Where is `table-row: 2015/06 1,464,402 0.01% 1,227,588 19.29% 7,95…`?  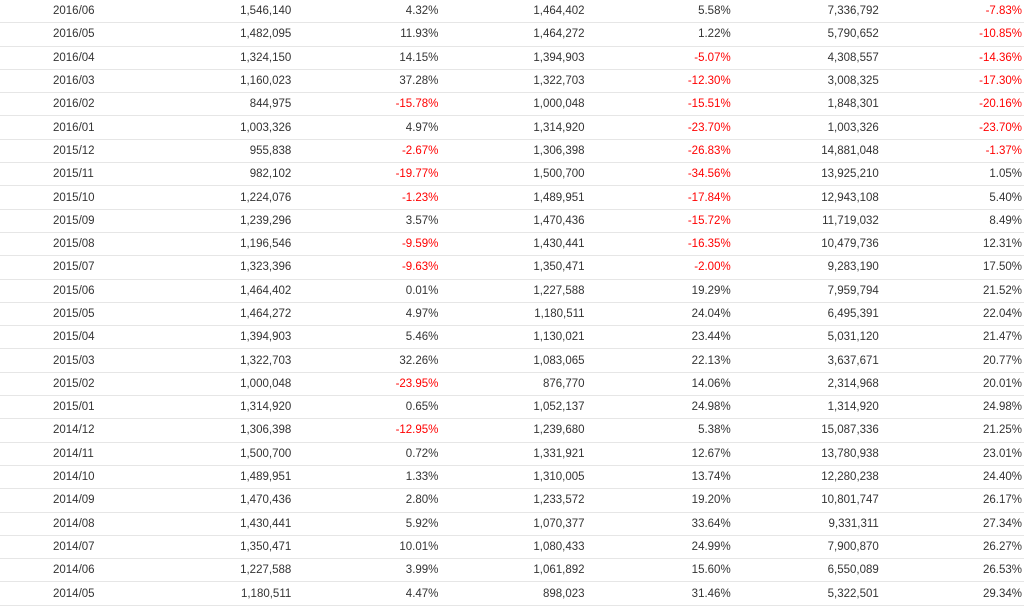
table-row: 2015/06 1,464,402 0.01% 1,227,588 19.29% 7,95… is located at coordinates (512, 291).